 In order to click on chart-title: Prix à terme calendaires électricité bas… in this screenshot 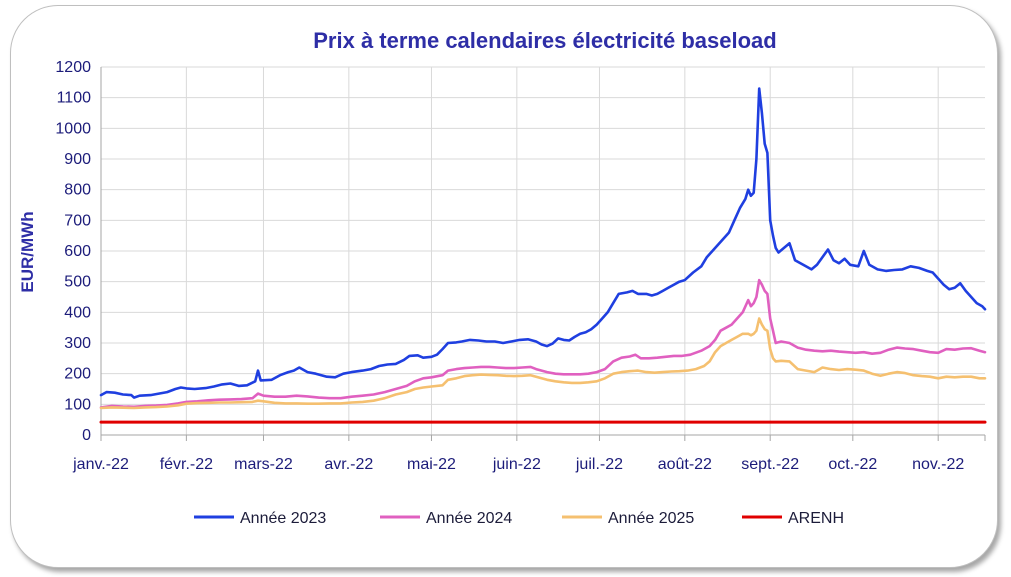, I will do `click(544, 40)`.